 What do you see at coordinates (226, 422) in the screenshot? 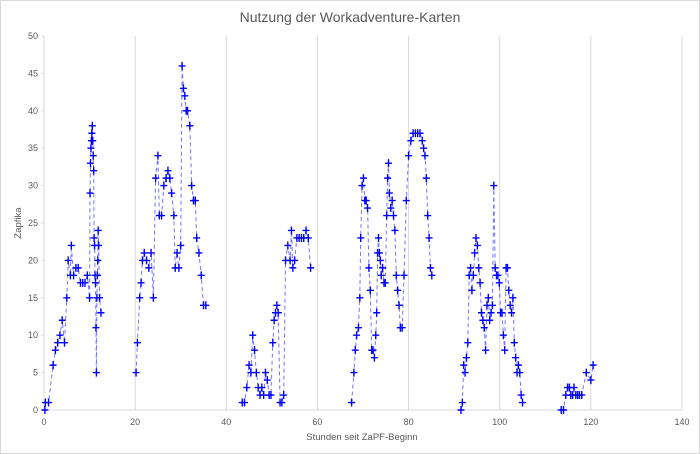
I see `x-tick-label: 40` at bounding box center [226, 422].